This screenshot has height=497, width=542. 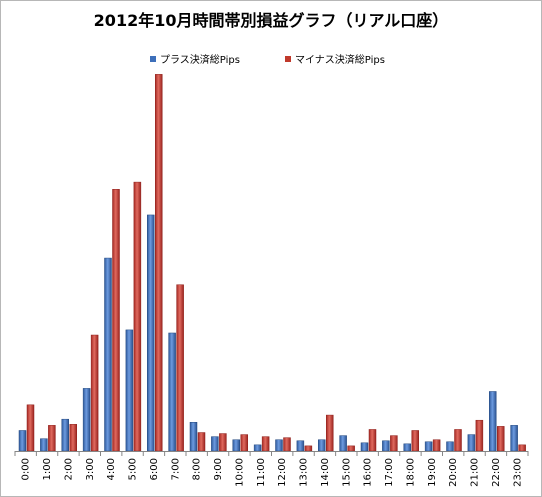 What do you see at coordinates (261, 472) in the screenshot?
I see `x-tick-label: 11:00` at bounding box center [261, 472].